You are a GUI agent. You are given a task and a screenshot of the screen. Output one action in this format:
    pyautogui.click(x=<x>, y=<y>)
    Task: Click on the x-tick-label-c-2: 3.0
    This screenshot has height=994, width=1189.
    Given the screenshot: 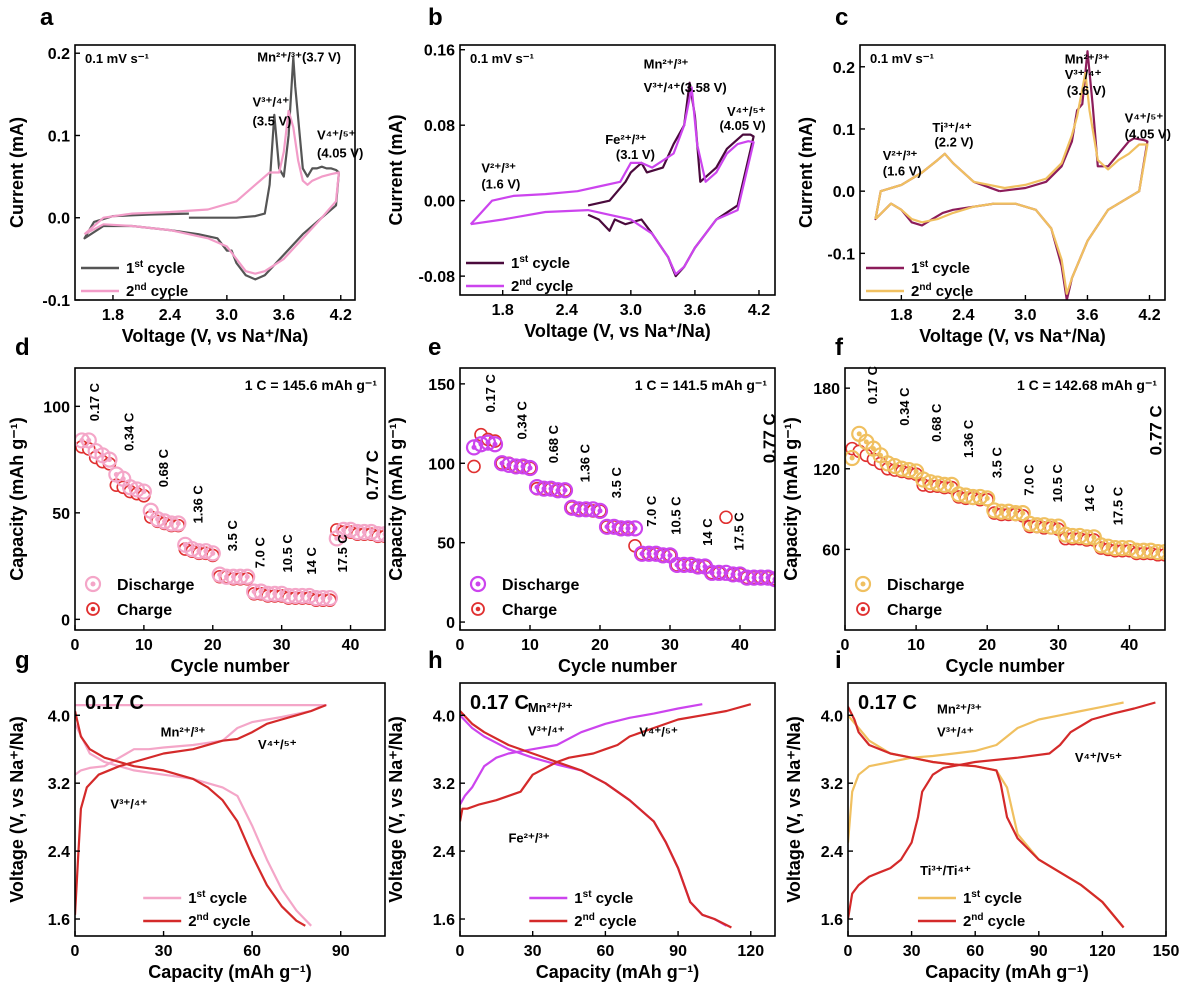 What is the action you would take?
    pyautogui.click(x=1025, y=315)
    